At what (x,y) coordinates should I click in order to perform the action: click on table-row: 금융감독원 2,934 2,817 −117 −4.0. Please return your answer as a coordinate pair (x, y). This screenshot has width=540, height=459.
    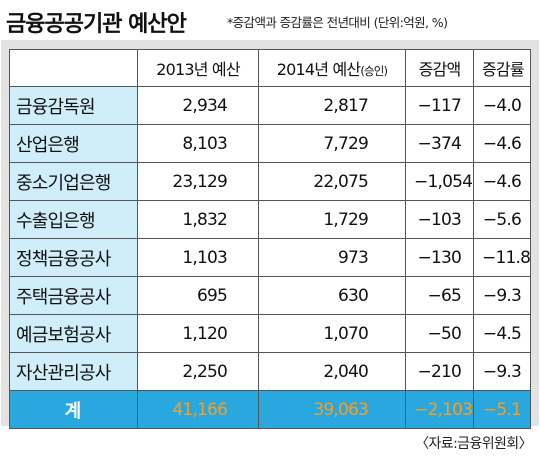
    Looking at the image, I should click on (270, 105).